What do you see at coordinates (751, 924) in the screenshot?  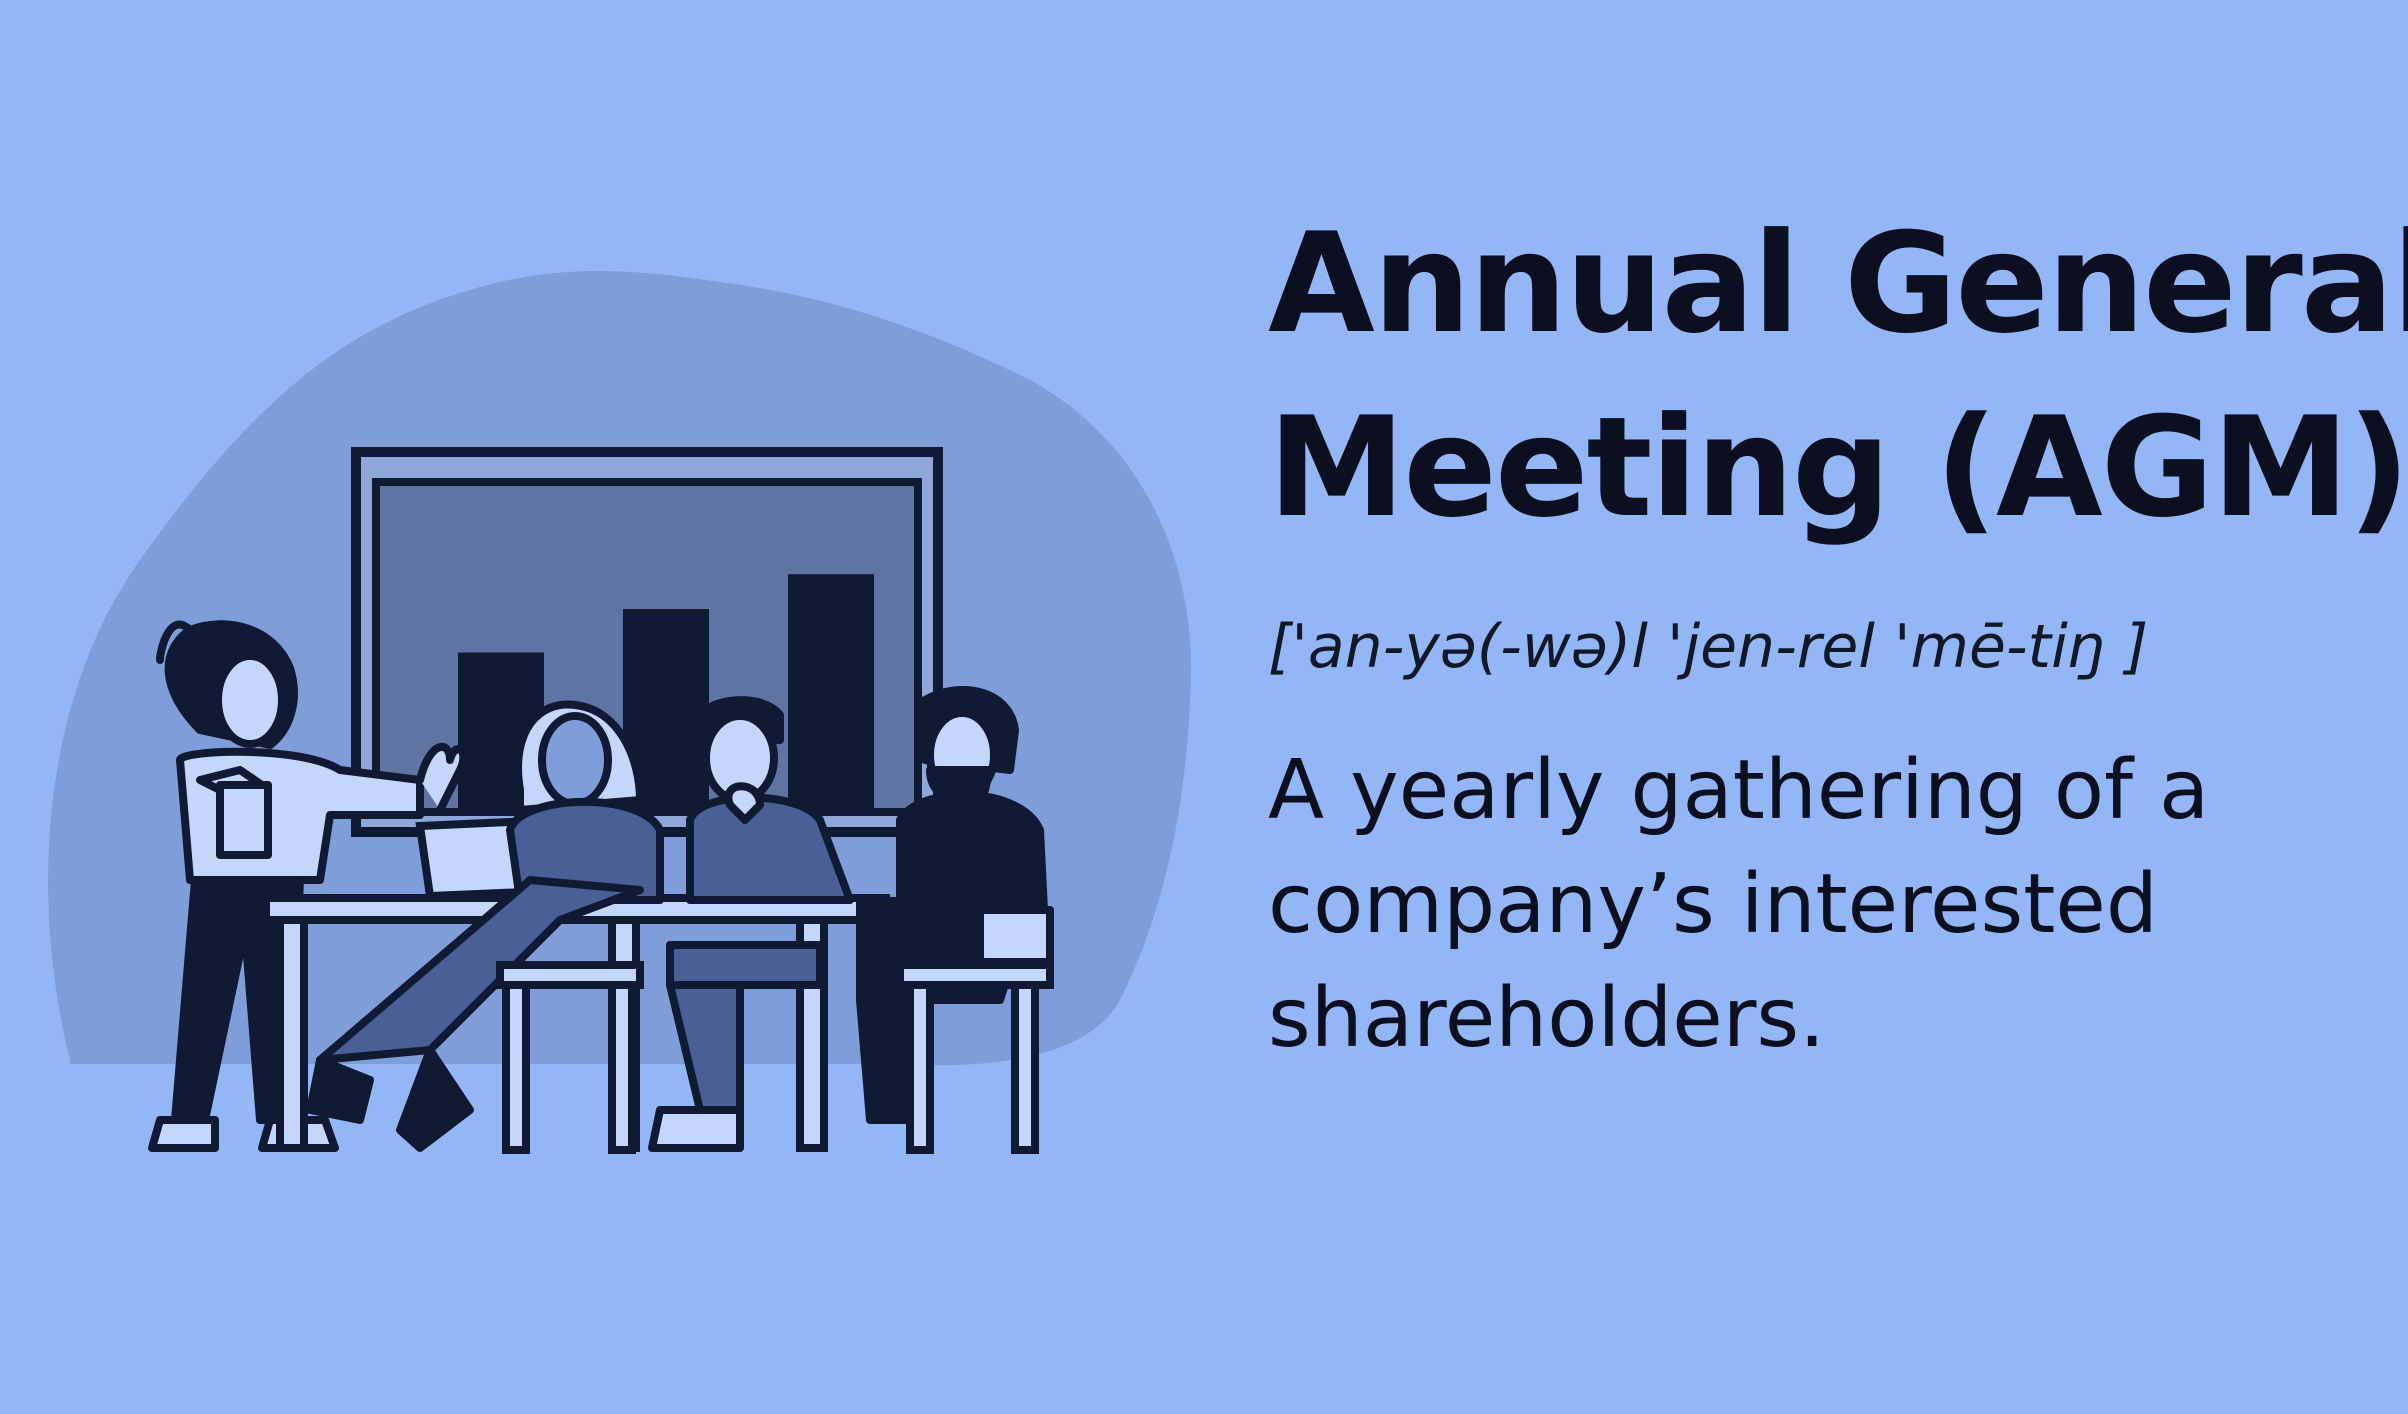 I see `thinking-man-figure` at bounding box center [751, 924].